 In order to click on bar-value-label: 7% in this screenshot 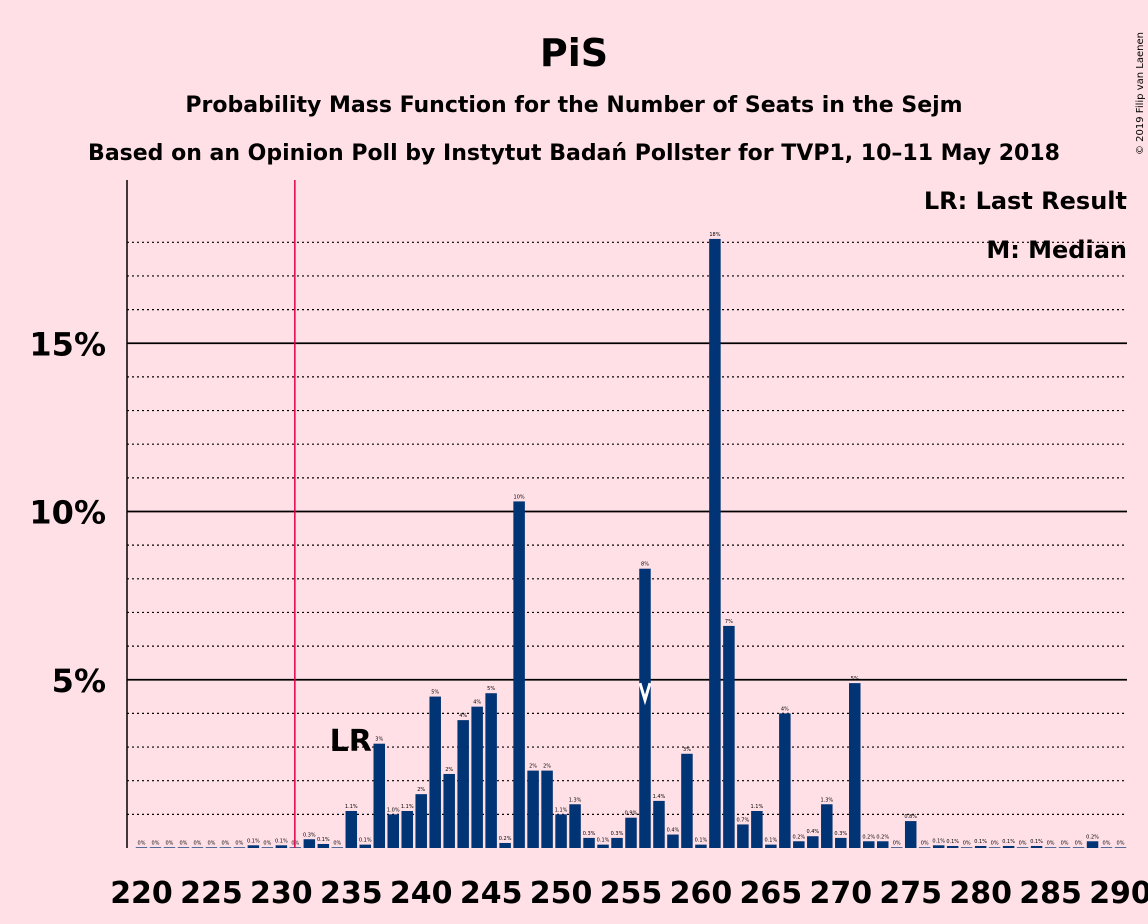, I will do `click(729, 622)`.